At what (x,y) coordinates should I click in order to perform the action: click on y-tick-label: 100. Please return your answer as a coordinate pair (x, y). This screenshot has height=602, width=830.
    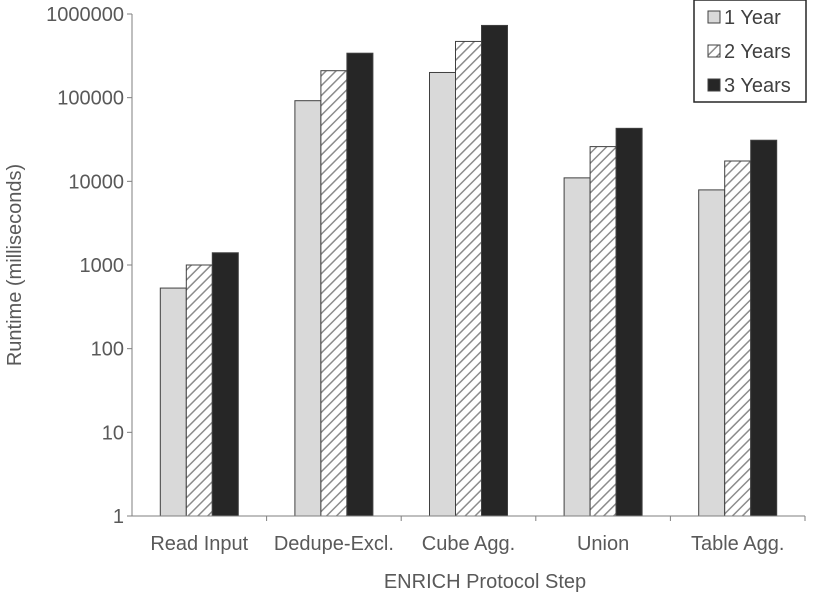
    Looking at the image, I should click on (107, 350).